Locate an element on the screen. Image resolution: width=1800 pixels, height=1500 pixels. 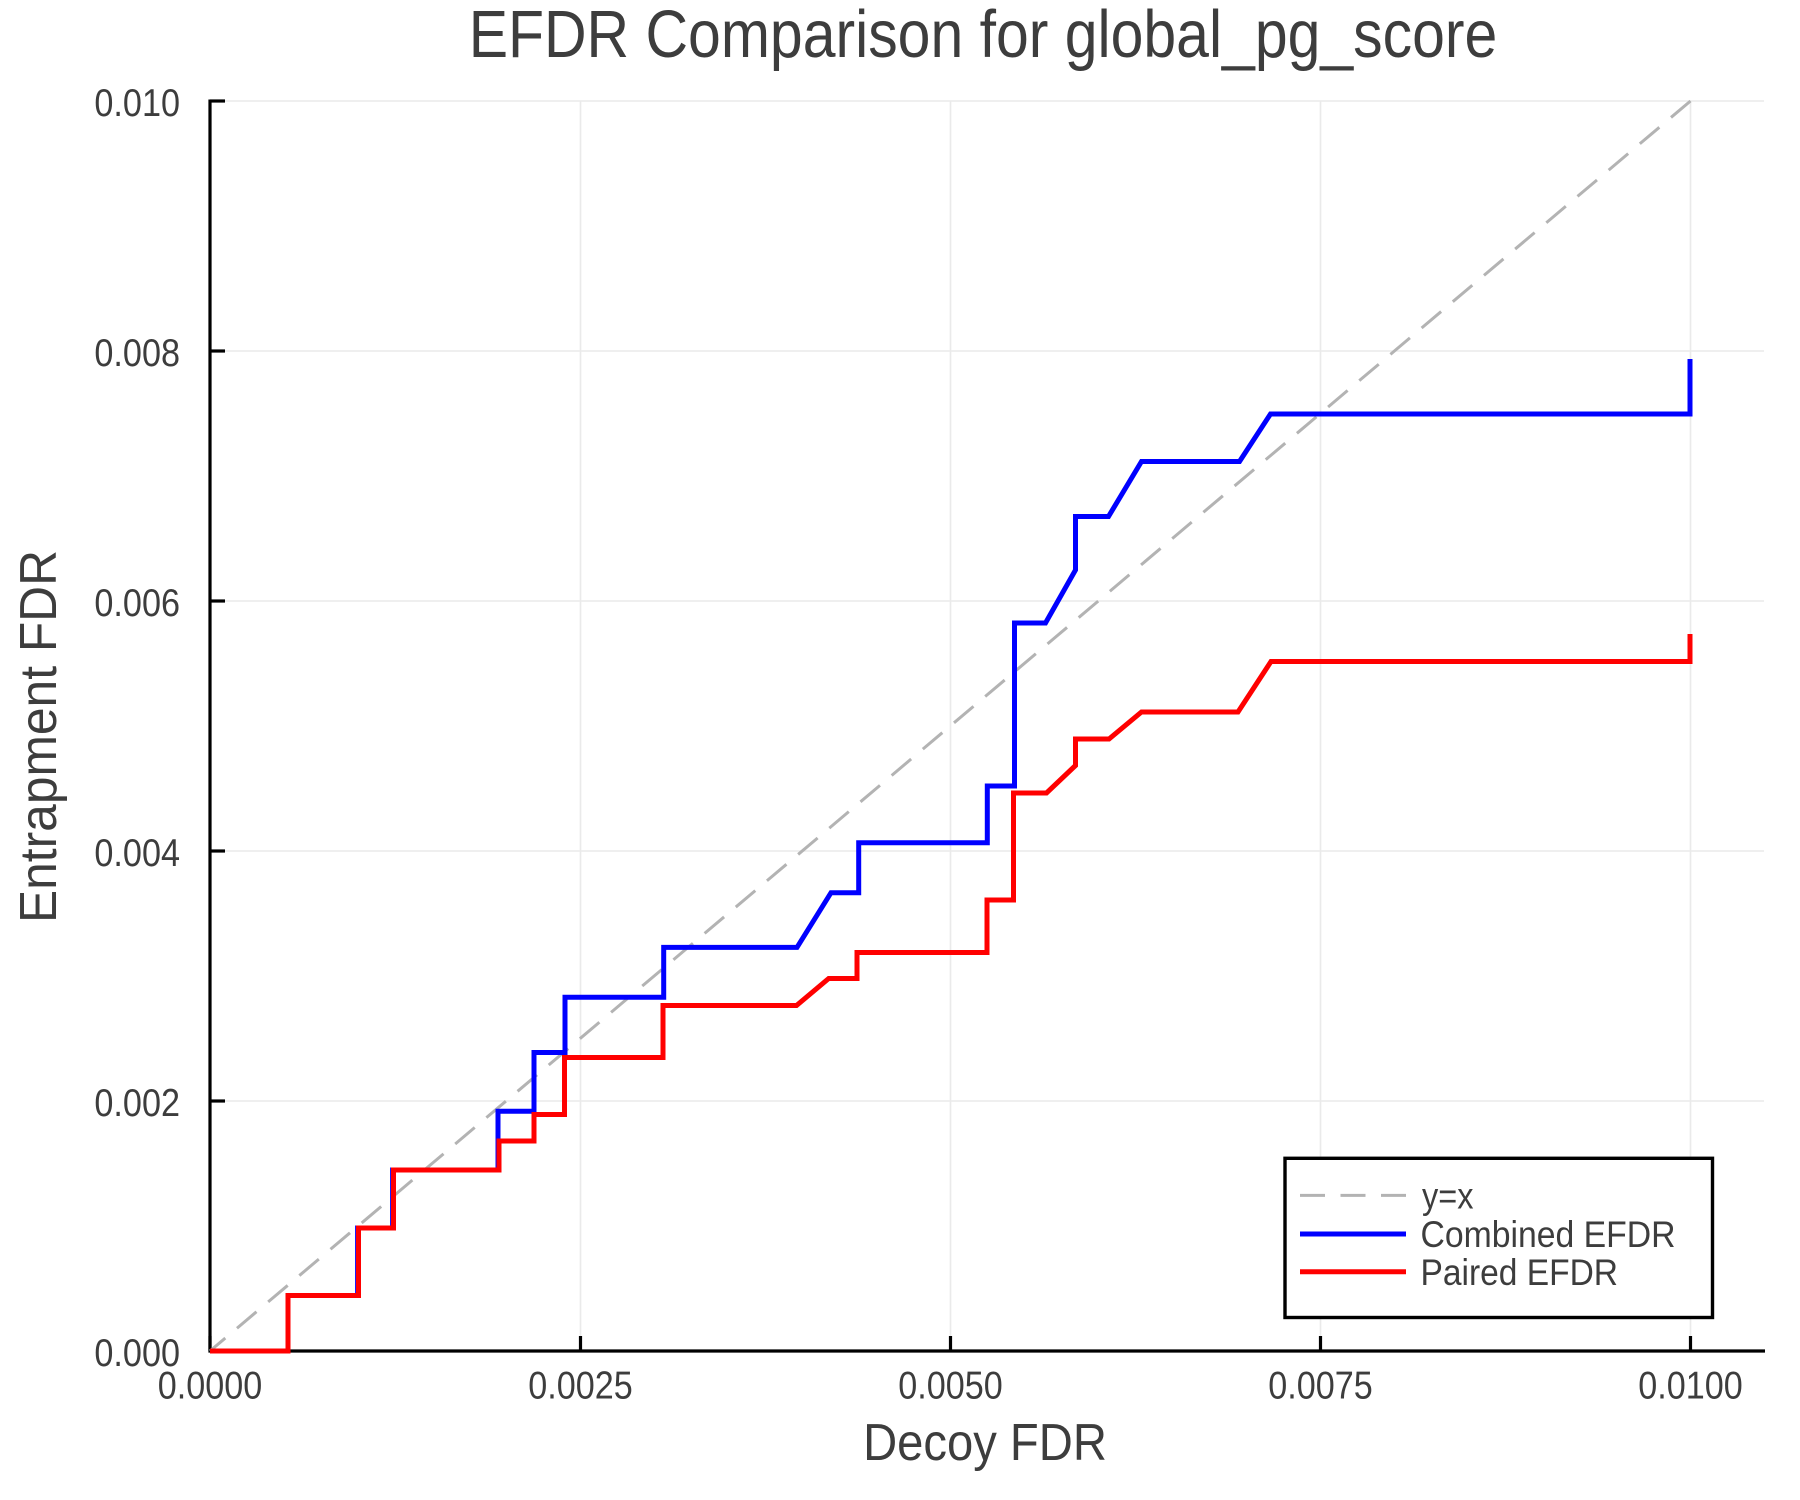
svg-text: 0.0000 is located at coordinates (210, 1386).